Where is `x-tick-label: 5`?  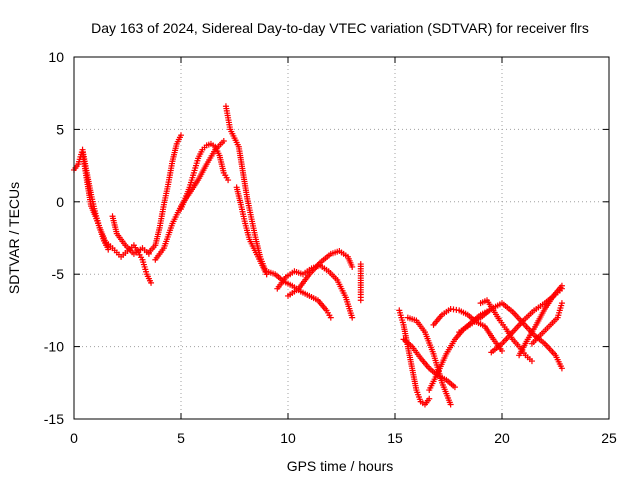
x-tick-label: 5 is located at coordinates (181, 438).